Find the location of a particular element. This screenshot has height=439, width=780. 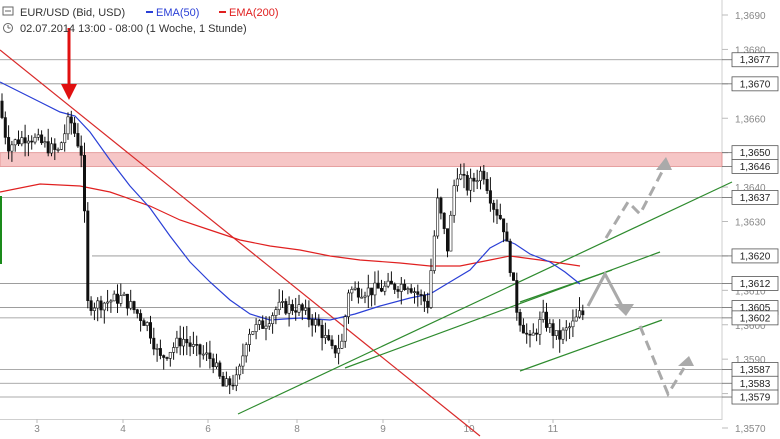

x-axis-ticks: 3 4 6 8 9 10 11 is located at coordinates (296, 427).